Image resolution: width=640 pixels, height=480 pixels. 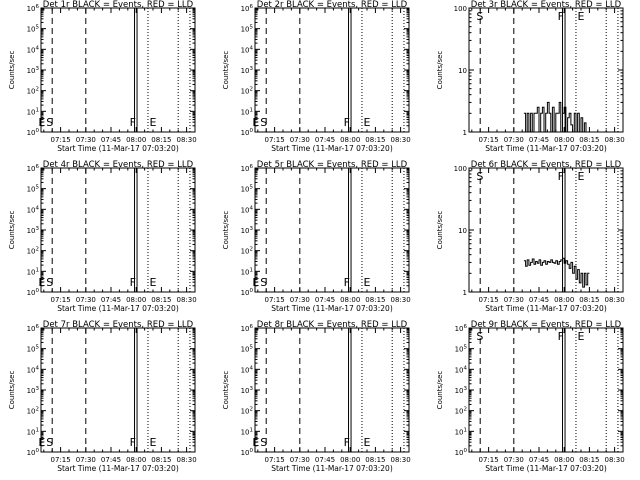 I want to click on series-line, so click(x=556, y=117).